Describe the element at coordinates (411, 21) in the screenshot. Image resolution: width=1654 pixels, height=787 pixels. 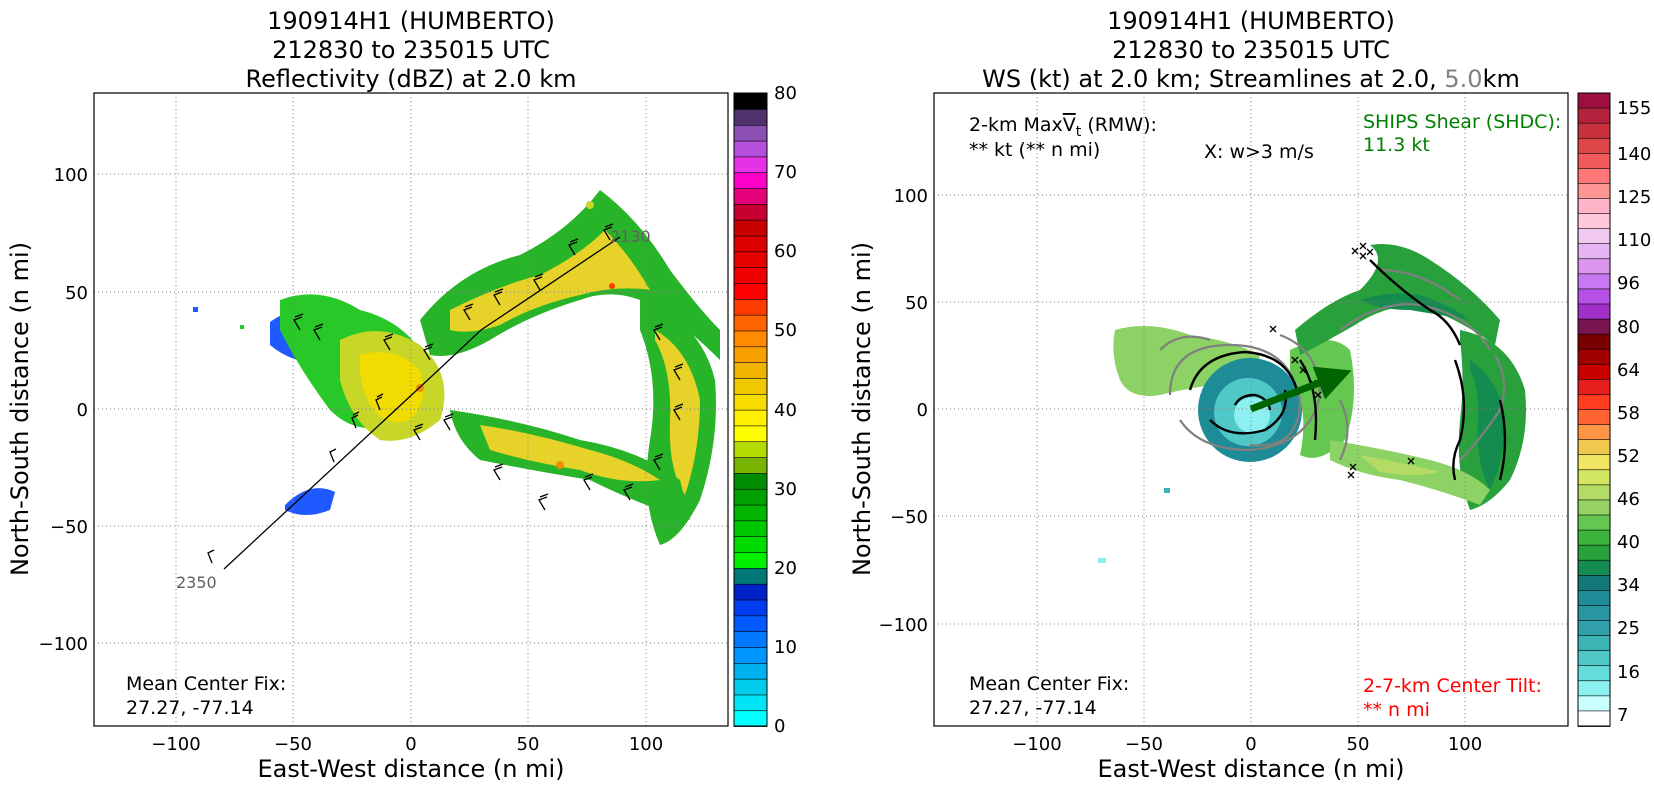
I see `left-title-line-1: 190914H1 (HUMBERTO)` at that location.